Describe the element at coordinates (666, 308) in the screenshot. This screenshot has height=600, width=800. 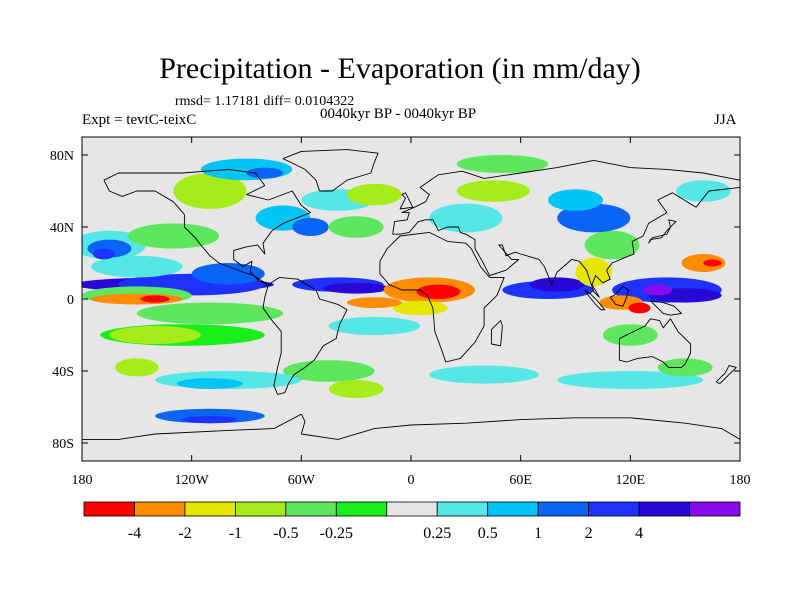
I see `coastline-new-guinea` at that location.